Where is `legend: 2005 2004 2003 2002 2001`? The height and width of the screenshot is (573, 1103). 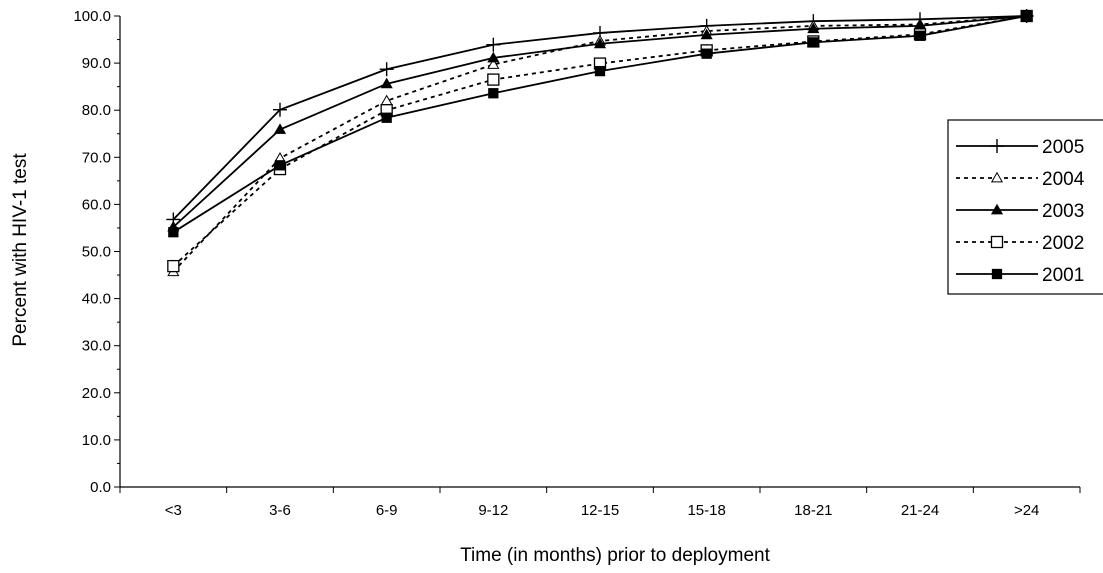
legend: 2005 2004 2003 2002 2001 is located at coordinates (1025, 207).